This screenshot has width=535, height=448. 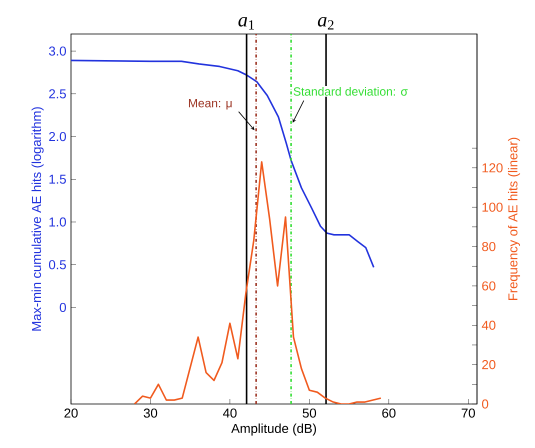 I want to click on ref-line-label: a$_{1}$, so click(x=246, y=23).